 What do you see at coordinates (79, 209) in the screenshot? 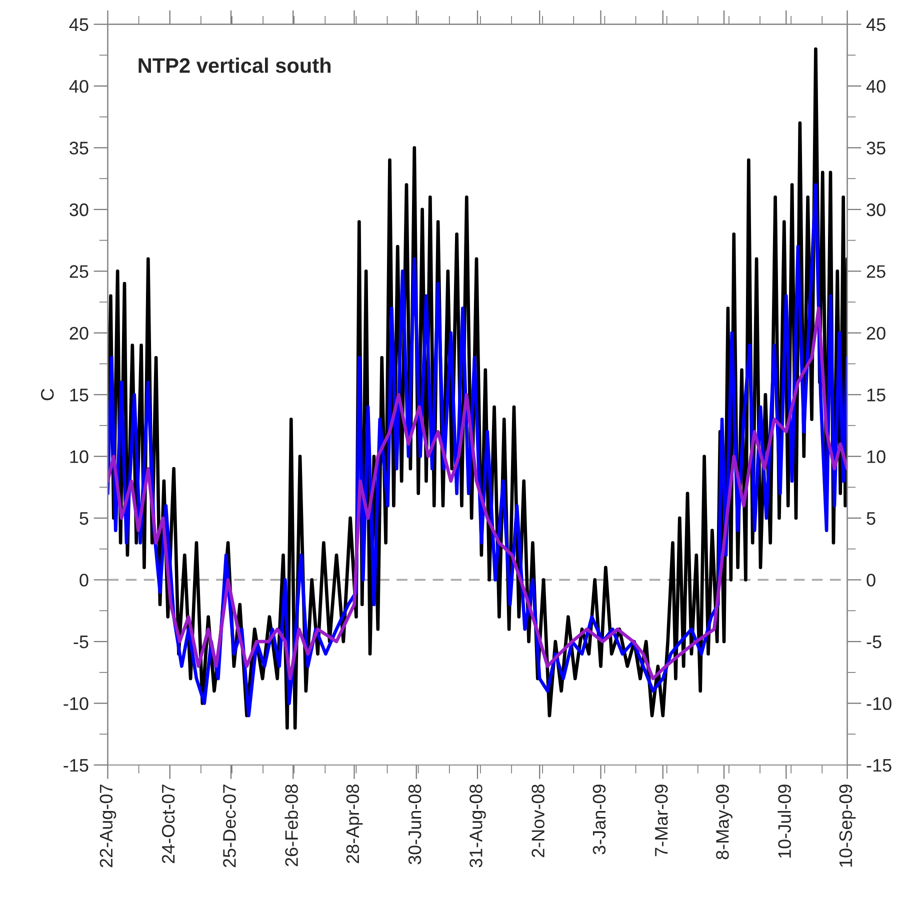
I see `y-tick-label: 30` at bounding box center [79, 209].